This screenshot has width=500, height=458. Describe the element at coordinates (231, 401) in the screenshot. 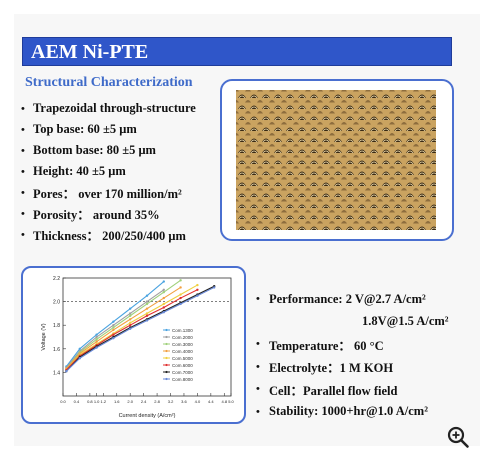

I see `x-tick-label: 5.0` at that location.